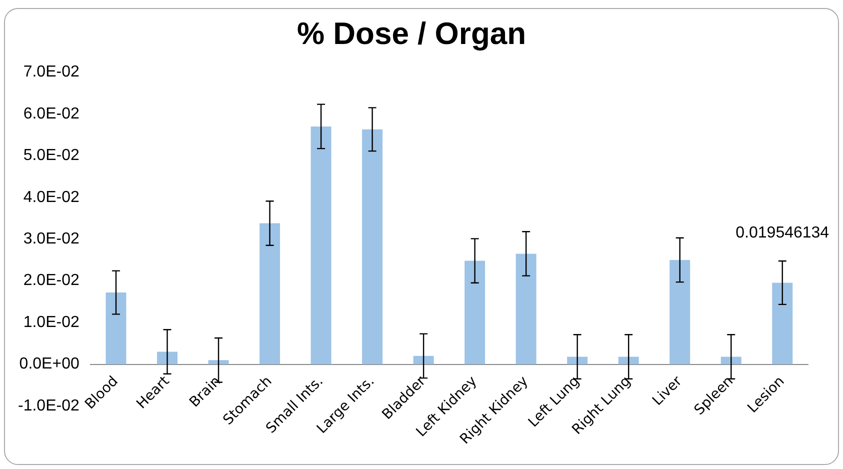 Image resolution: width=843 pixels, height=469 pixels. I want to click on y-tick-label: 4.0E-02, so click(51, 197).